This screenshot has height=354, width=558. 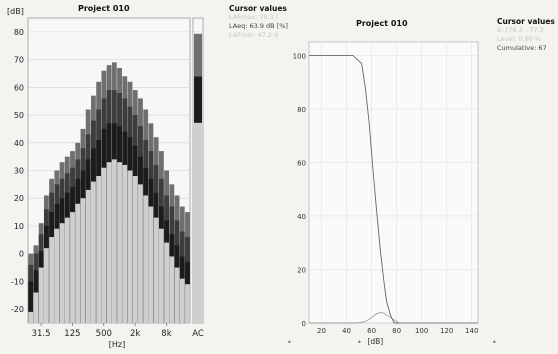 What do you see at coordinates (104, 8) in the screenshot?
I see `left-chart-title: Project 010` at bounding box center [104, 8].